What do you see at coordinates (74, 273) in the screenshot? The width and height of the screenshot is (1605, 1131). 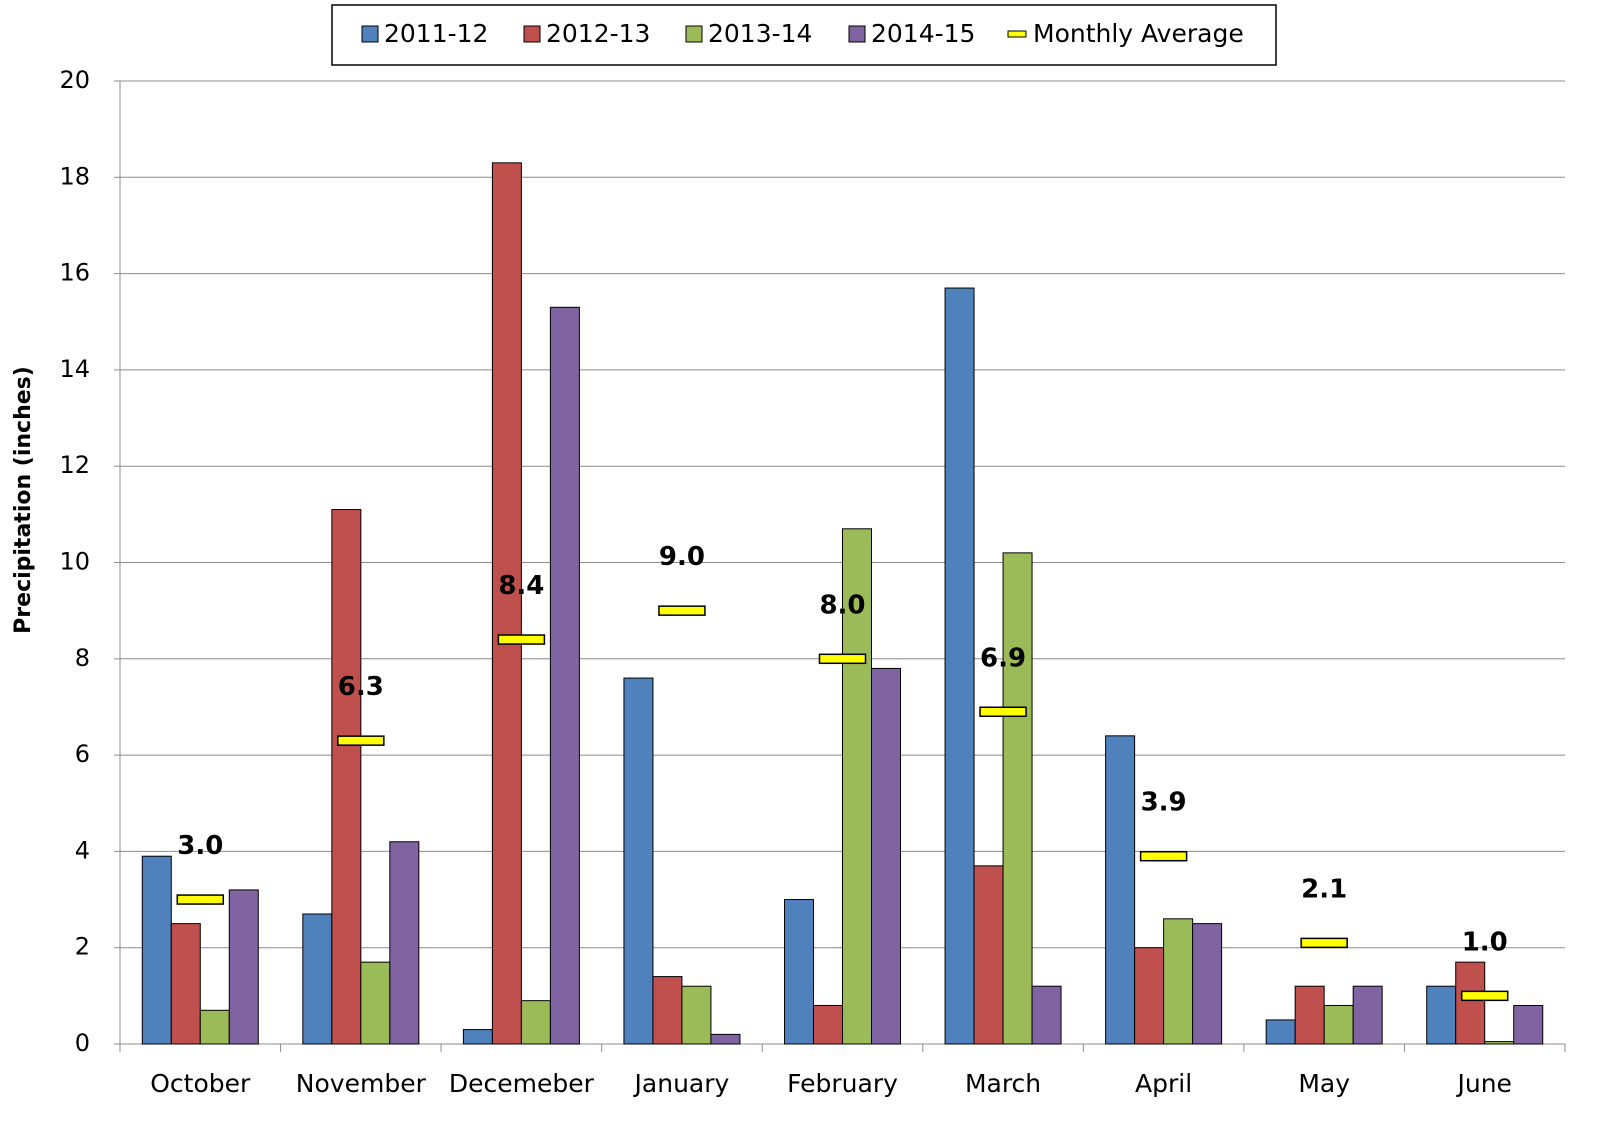 I see `y-tick-label: 16` at bounding box center [74, 273].